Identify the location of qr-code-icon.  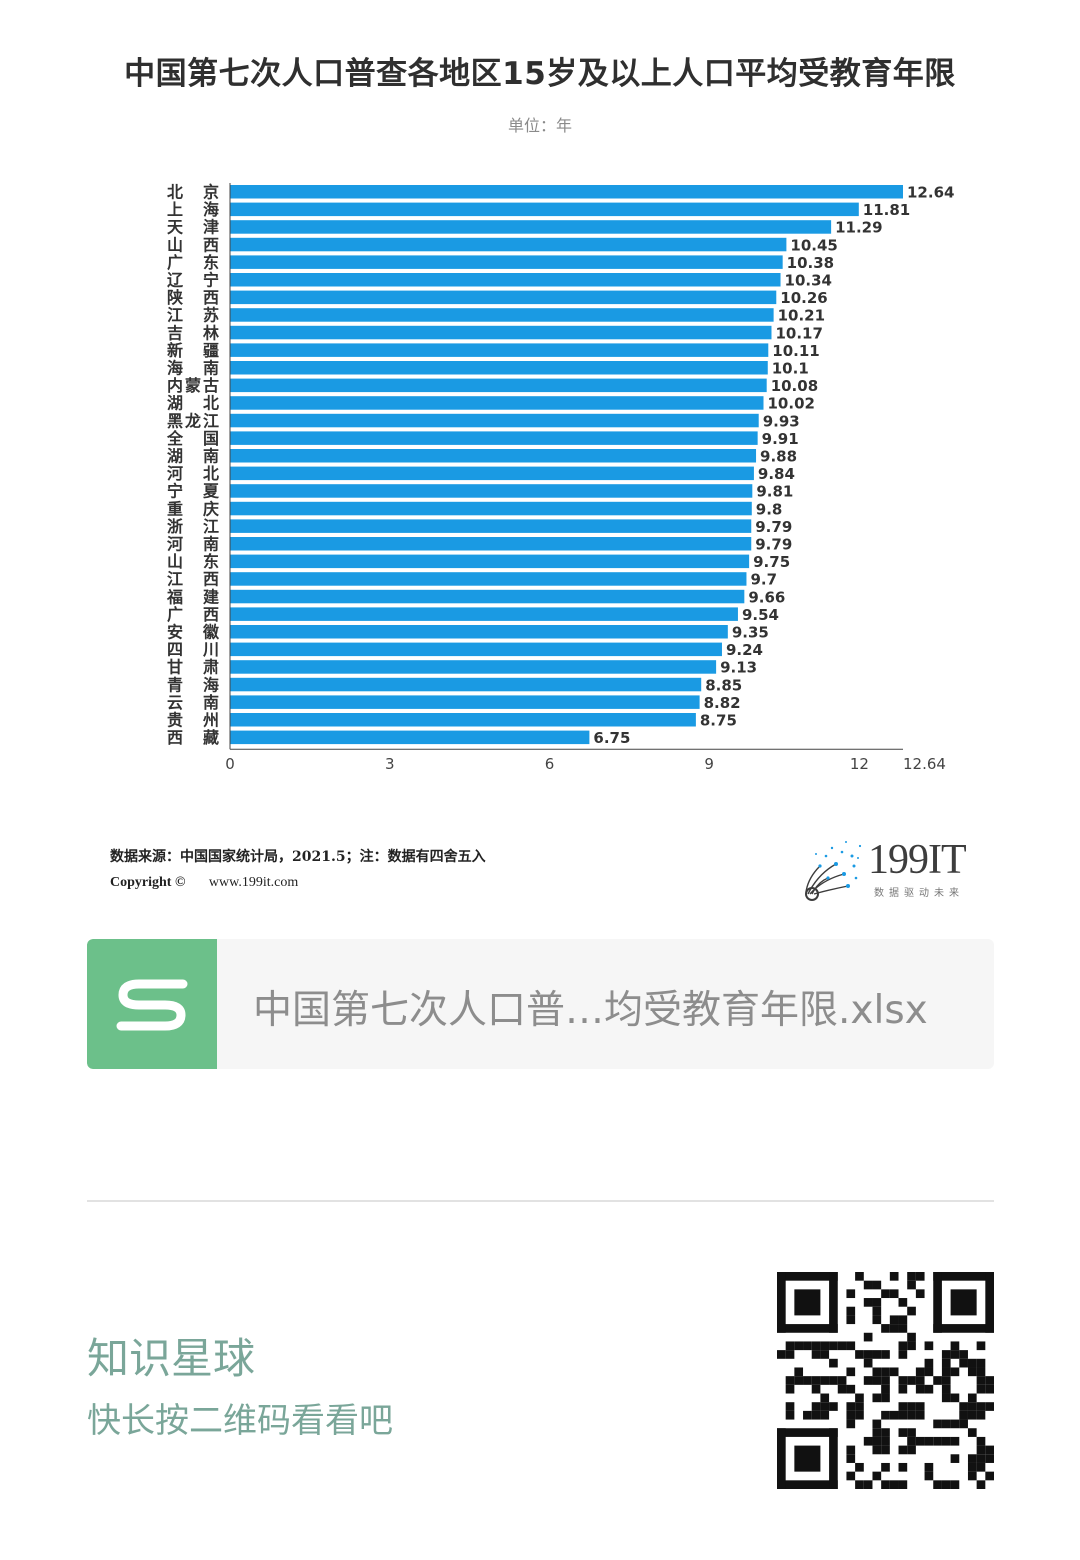
(885, 1380).